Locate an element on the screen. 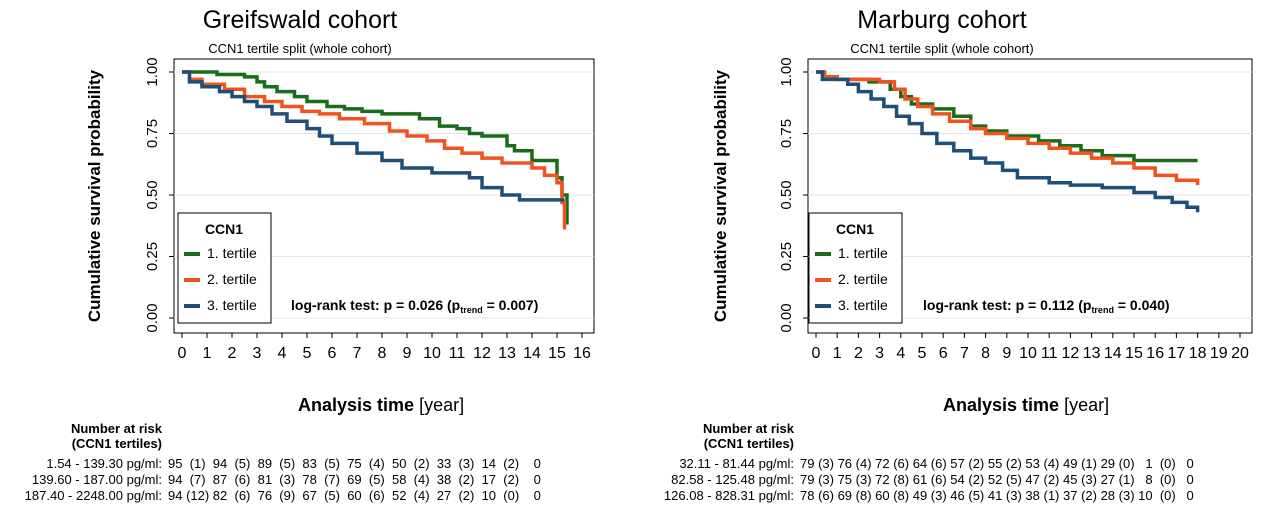  risk-row-label: 32.11 - 81.44 pg/ml: is located at coordinates (736, 463).